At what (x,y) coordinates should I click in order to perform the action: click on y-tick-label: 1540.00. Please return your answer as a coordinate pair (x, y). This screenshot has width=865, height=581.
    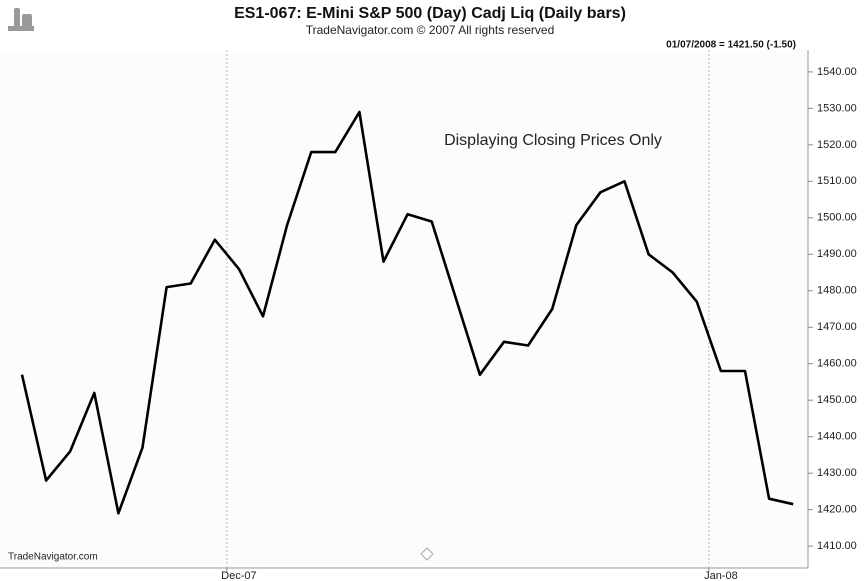
    Looking at the image, I should click on (837, 72).